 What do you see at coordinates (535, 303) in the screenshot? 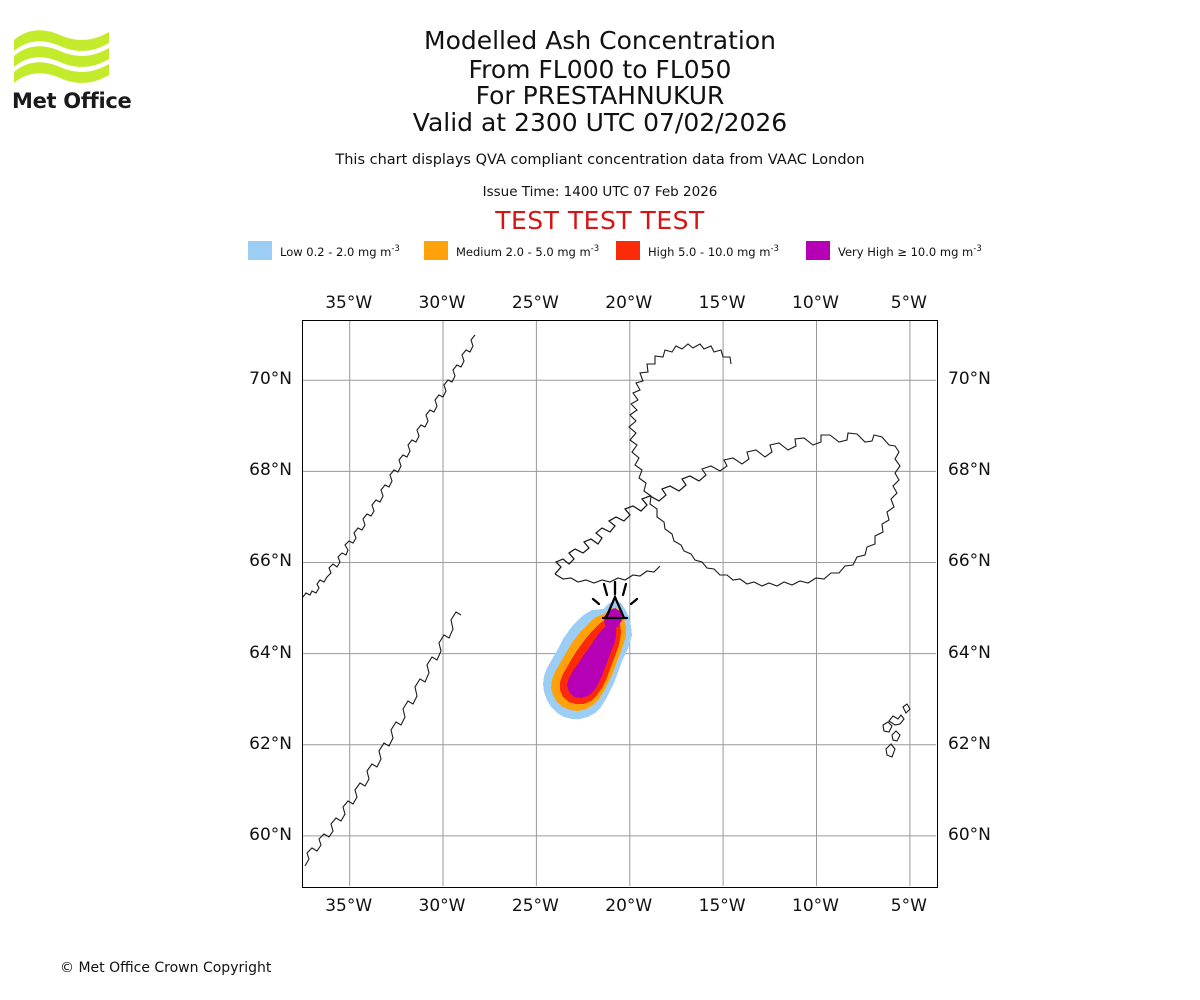
I see `lon-tick-top-2: 25°W` at bounding box center [535, 303].